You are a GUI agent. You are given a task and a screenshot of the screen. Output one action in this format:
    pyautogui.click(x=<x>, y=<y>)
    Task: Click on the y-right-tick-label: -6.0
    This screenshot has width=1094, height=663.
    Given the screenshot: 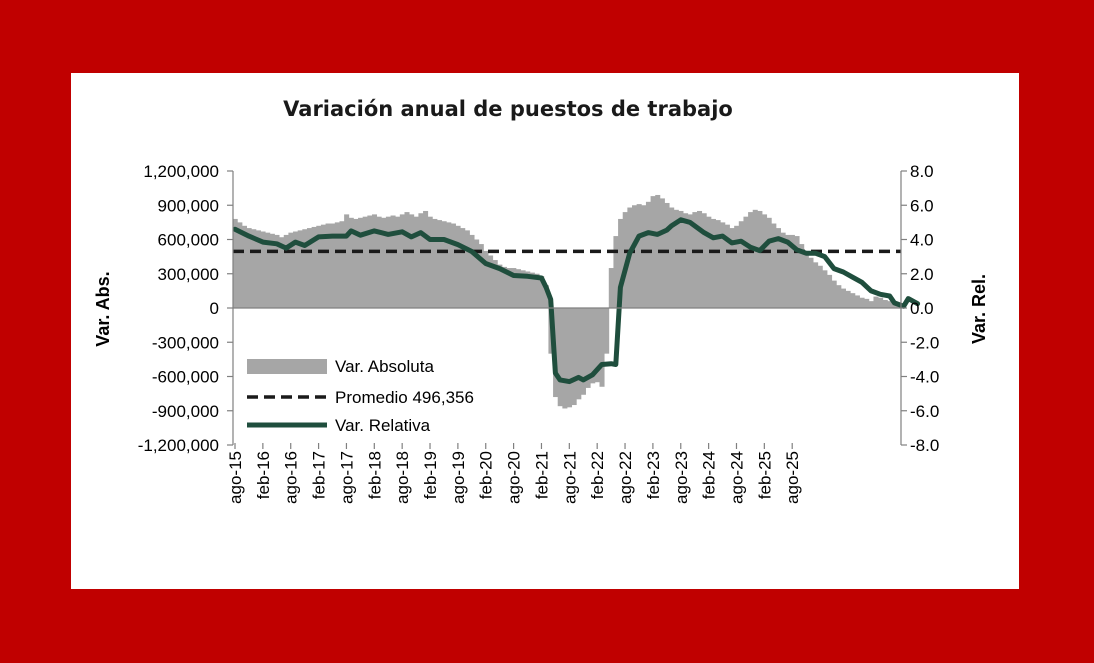 What is the action you would take?
    pyautogui.click(x=924, y=411)
    